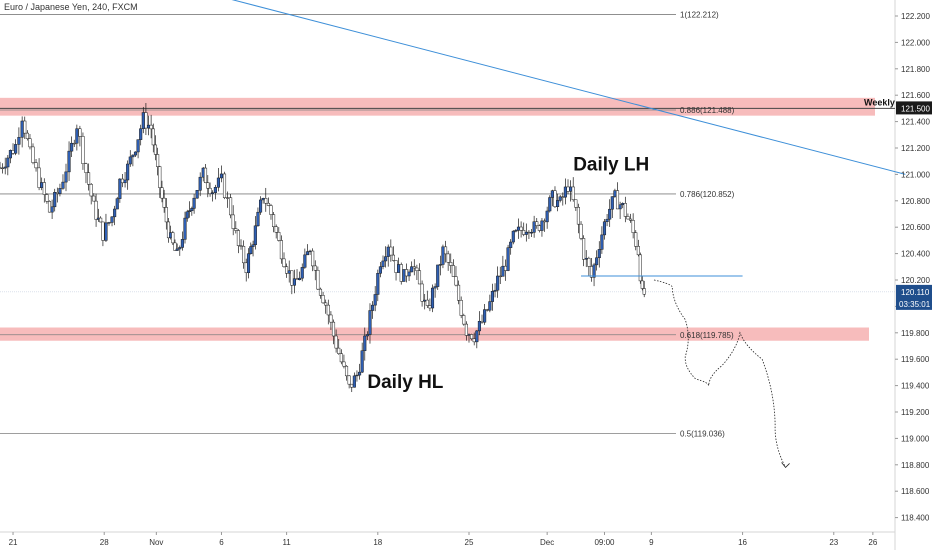 This screenshot has height=555, width=932. What do you see at coordinates (611, 164) in the screenshot?
I see `annotation-label: Daily LH` at bounding box center [611, 164].